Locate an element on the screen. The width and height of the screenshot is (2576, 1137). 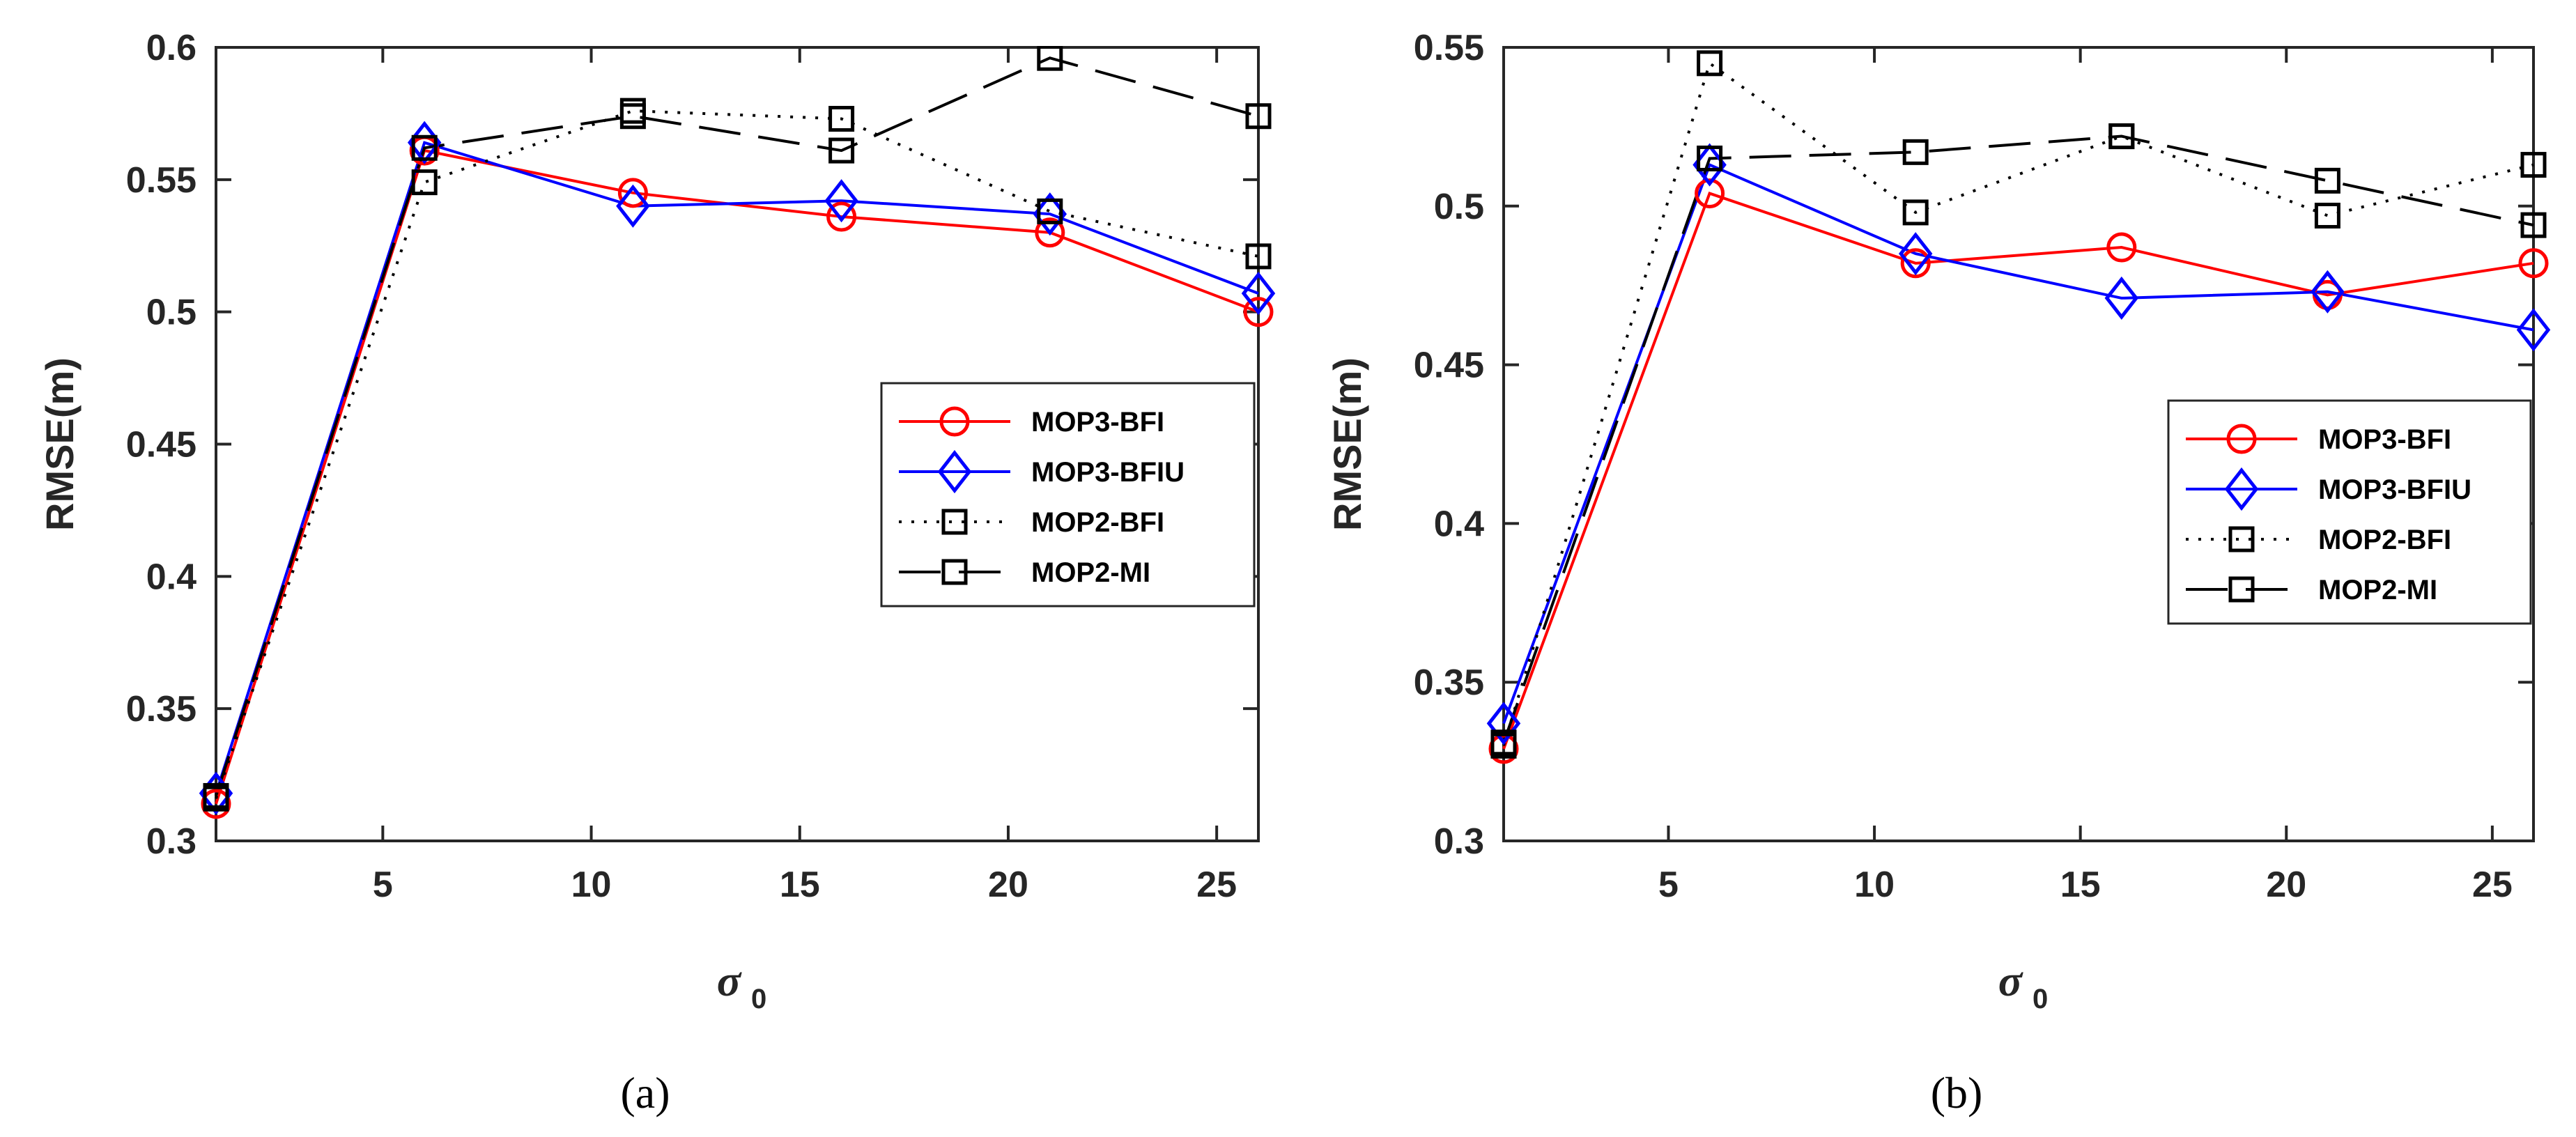
figure-caption: (b) is located at coordinates (1957, 1092).